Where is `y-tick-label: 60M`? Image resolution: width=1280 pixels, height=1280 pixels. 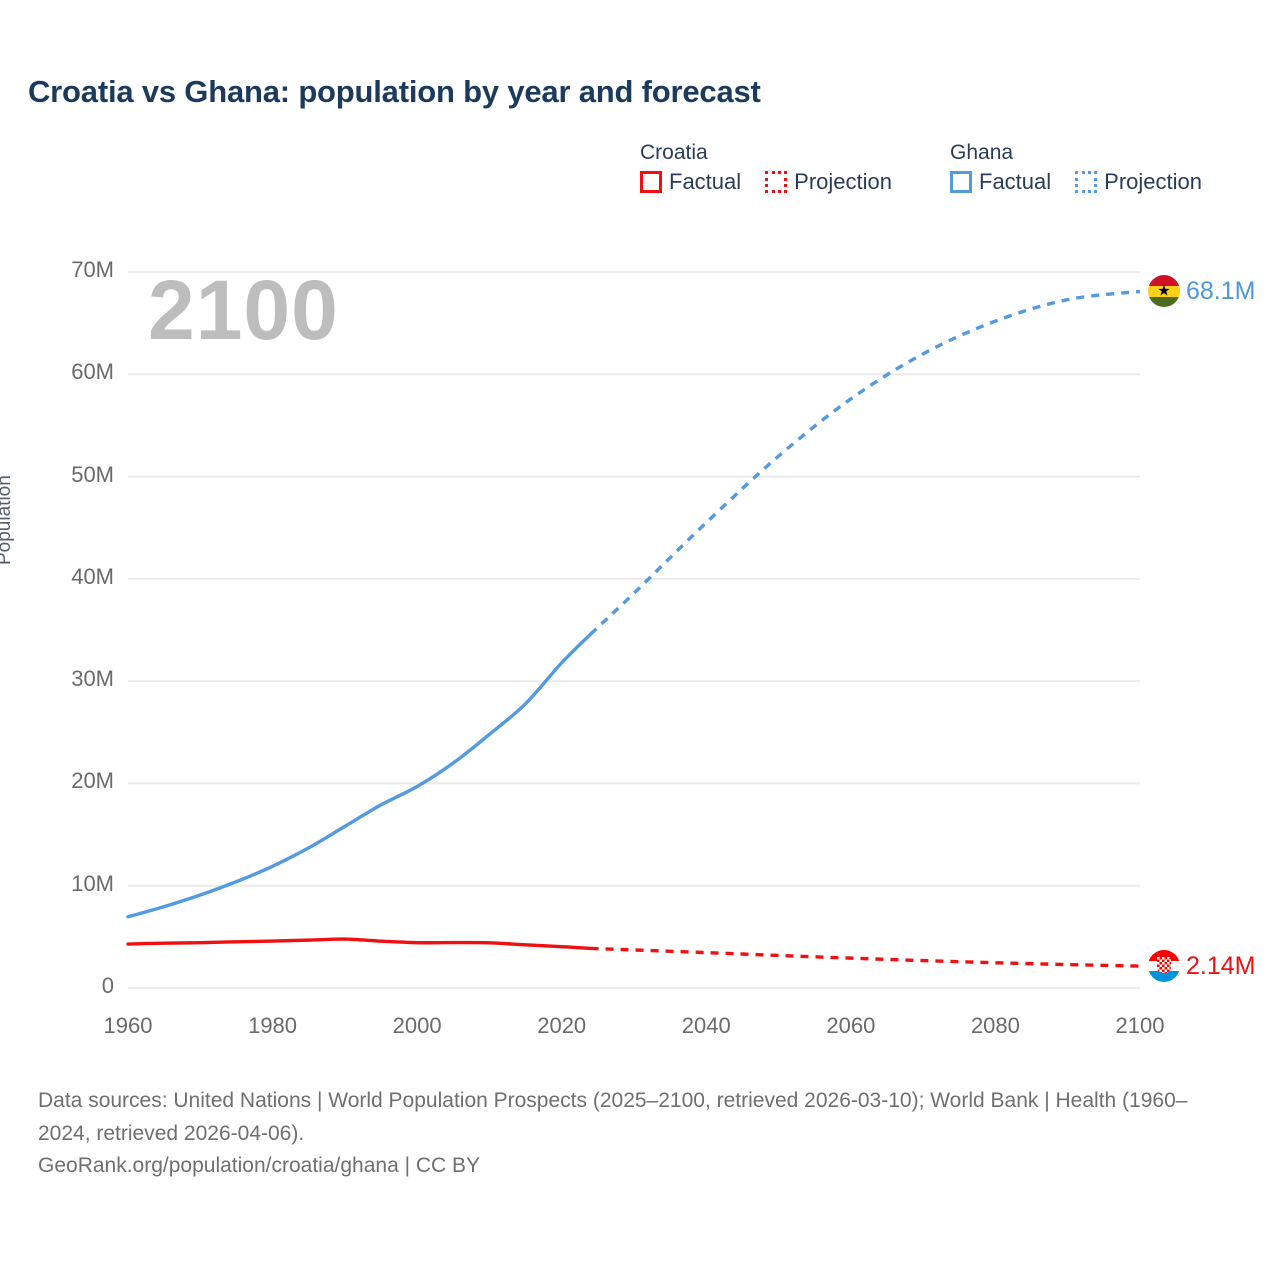
y-tick-label: 60M is located at coordinates (92, 372).